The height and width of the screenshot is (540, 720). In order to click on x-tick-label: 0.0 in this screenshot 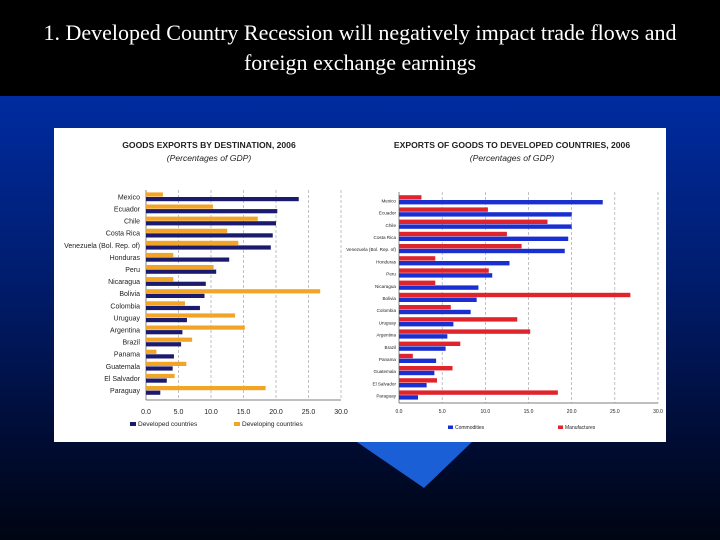, I will do `click(399, 412)`.